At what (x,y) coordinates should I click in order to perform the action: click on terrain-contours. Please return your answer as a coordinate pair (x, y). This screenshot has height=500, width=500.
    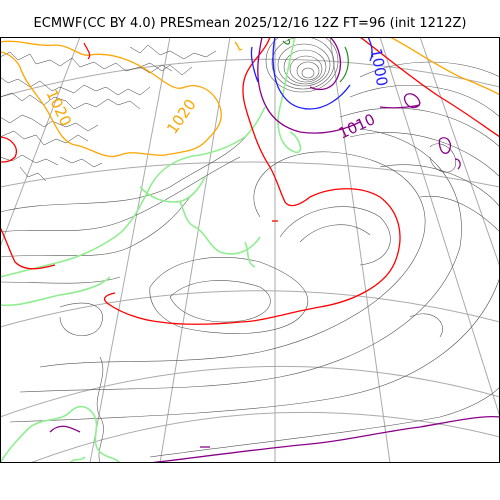
    Looking at the image, I should click on (108, 113).